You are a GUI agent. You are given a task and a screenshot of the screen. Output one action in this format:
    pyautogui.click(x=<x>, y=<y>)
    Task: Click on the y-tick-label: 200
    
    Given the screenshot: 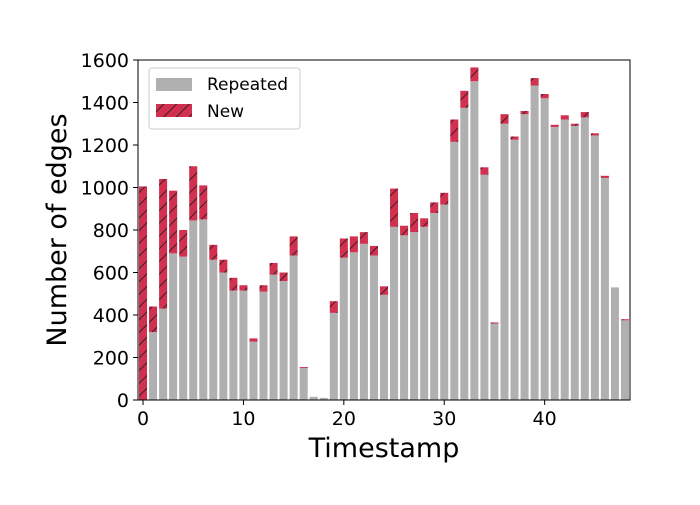 What is the action you would take?
    pyautogui.click(x=111, y=359)
    